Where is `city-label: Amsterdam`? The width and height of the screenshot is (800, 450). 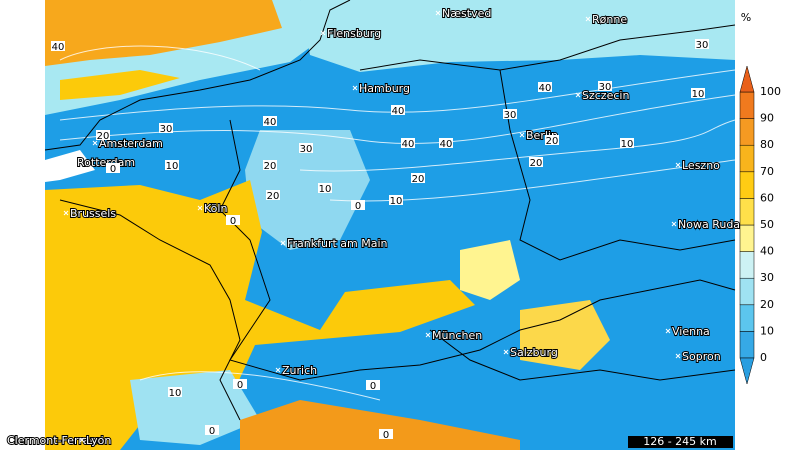
city-label: Amsterdam is located at coordinates (131, 143).